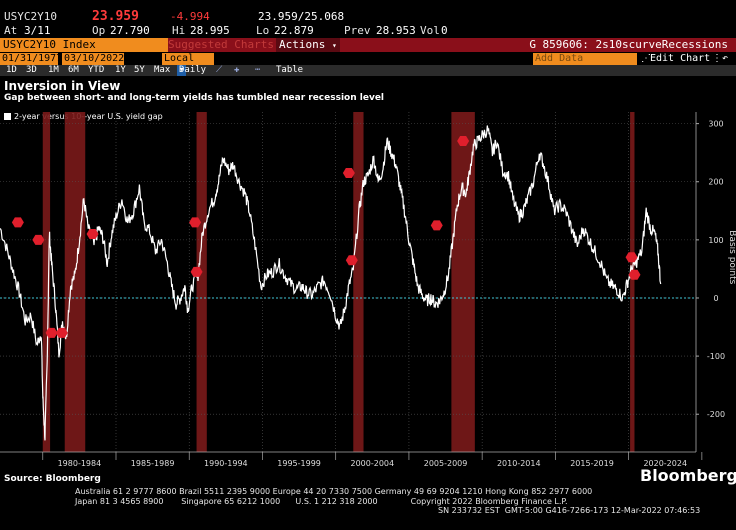 The height and width of the screenshot is (530, 736). What do you see at coordinates (688, 475) in the screenshot?
I see `bloomberg-logo: Bloomberg` at bounding box center [688, 475].